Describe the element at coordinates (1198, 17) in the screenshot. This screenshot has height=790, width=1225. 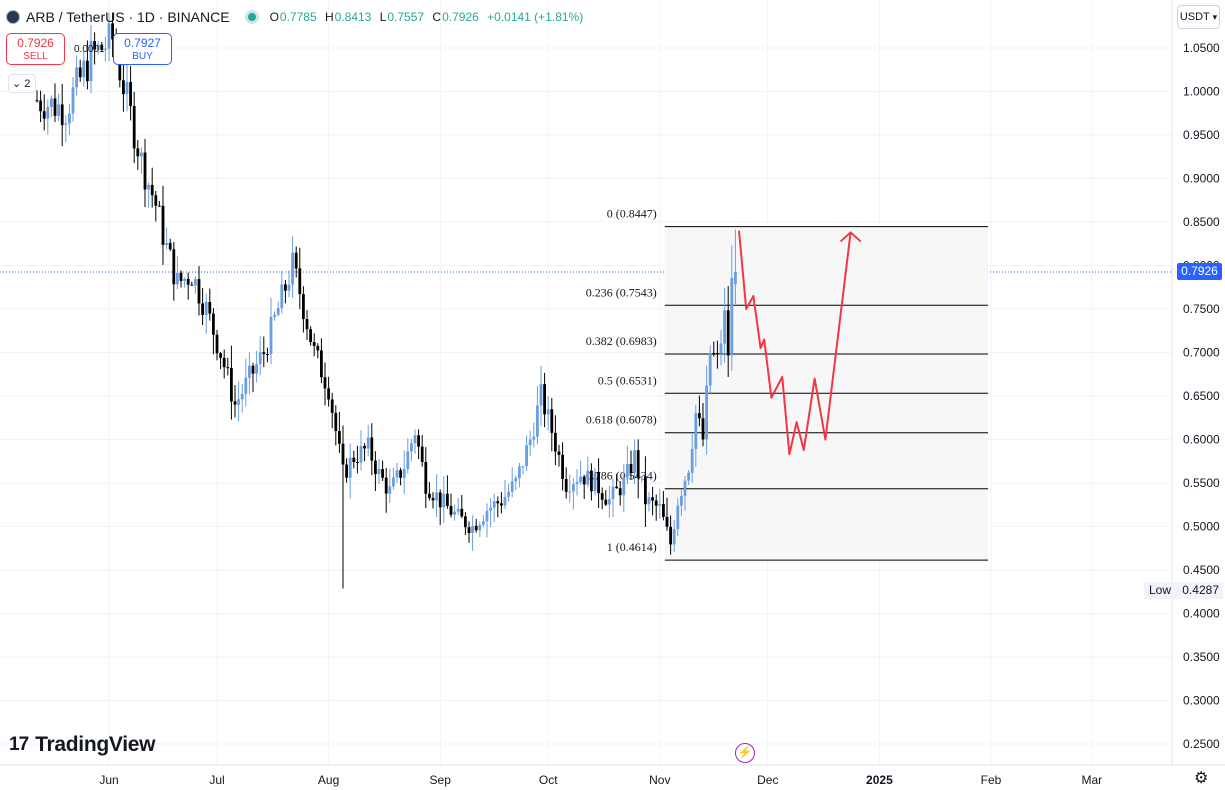
I see `currency-button: USDT ▾` at that location.